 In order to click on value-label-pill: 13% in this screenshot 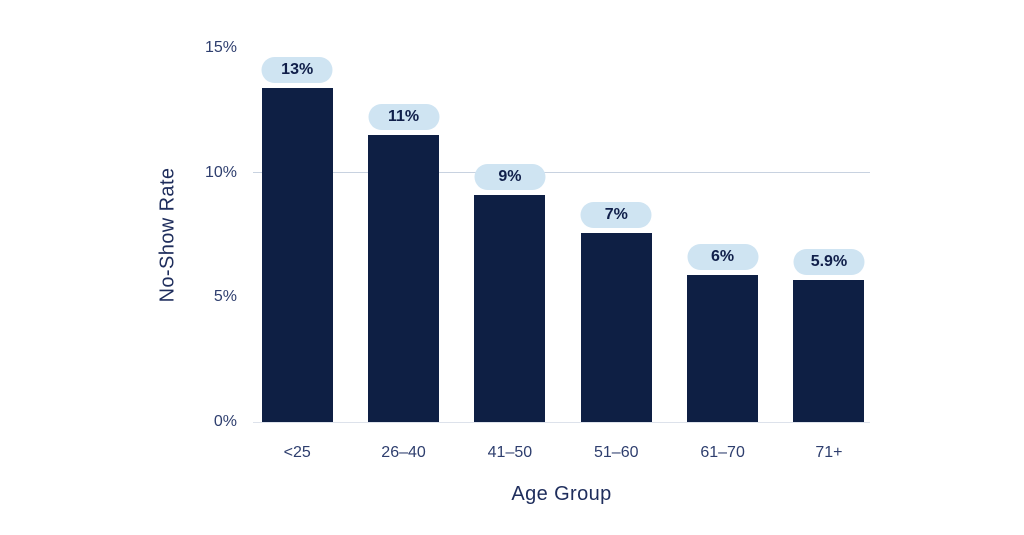, I will do `click(297, 69)`.